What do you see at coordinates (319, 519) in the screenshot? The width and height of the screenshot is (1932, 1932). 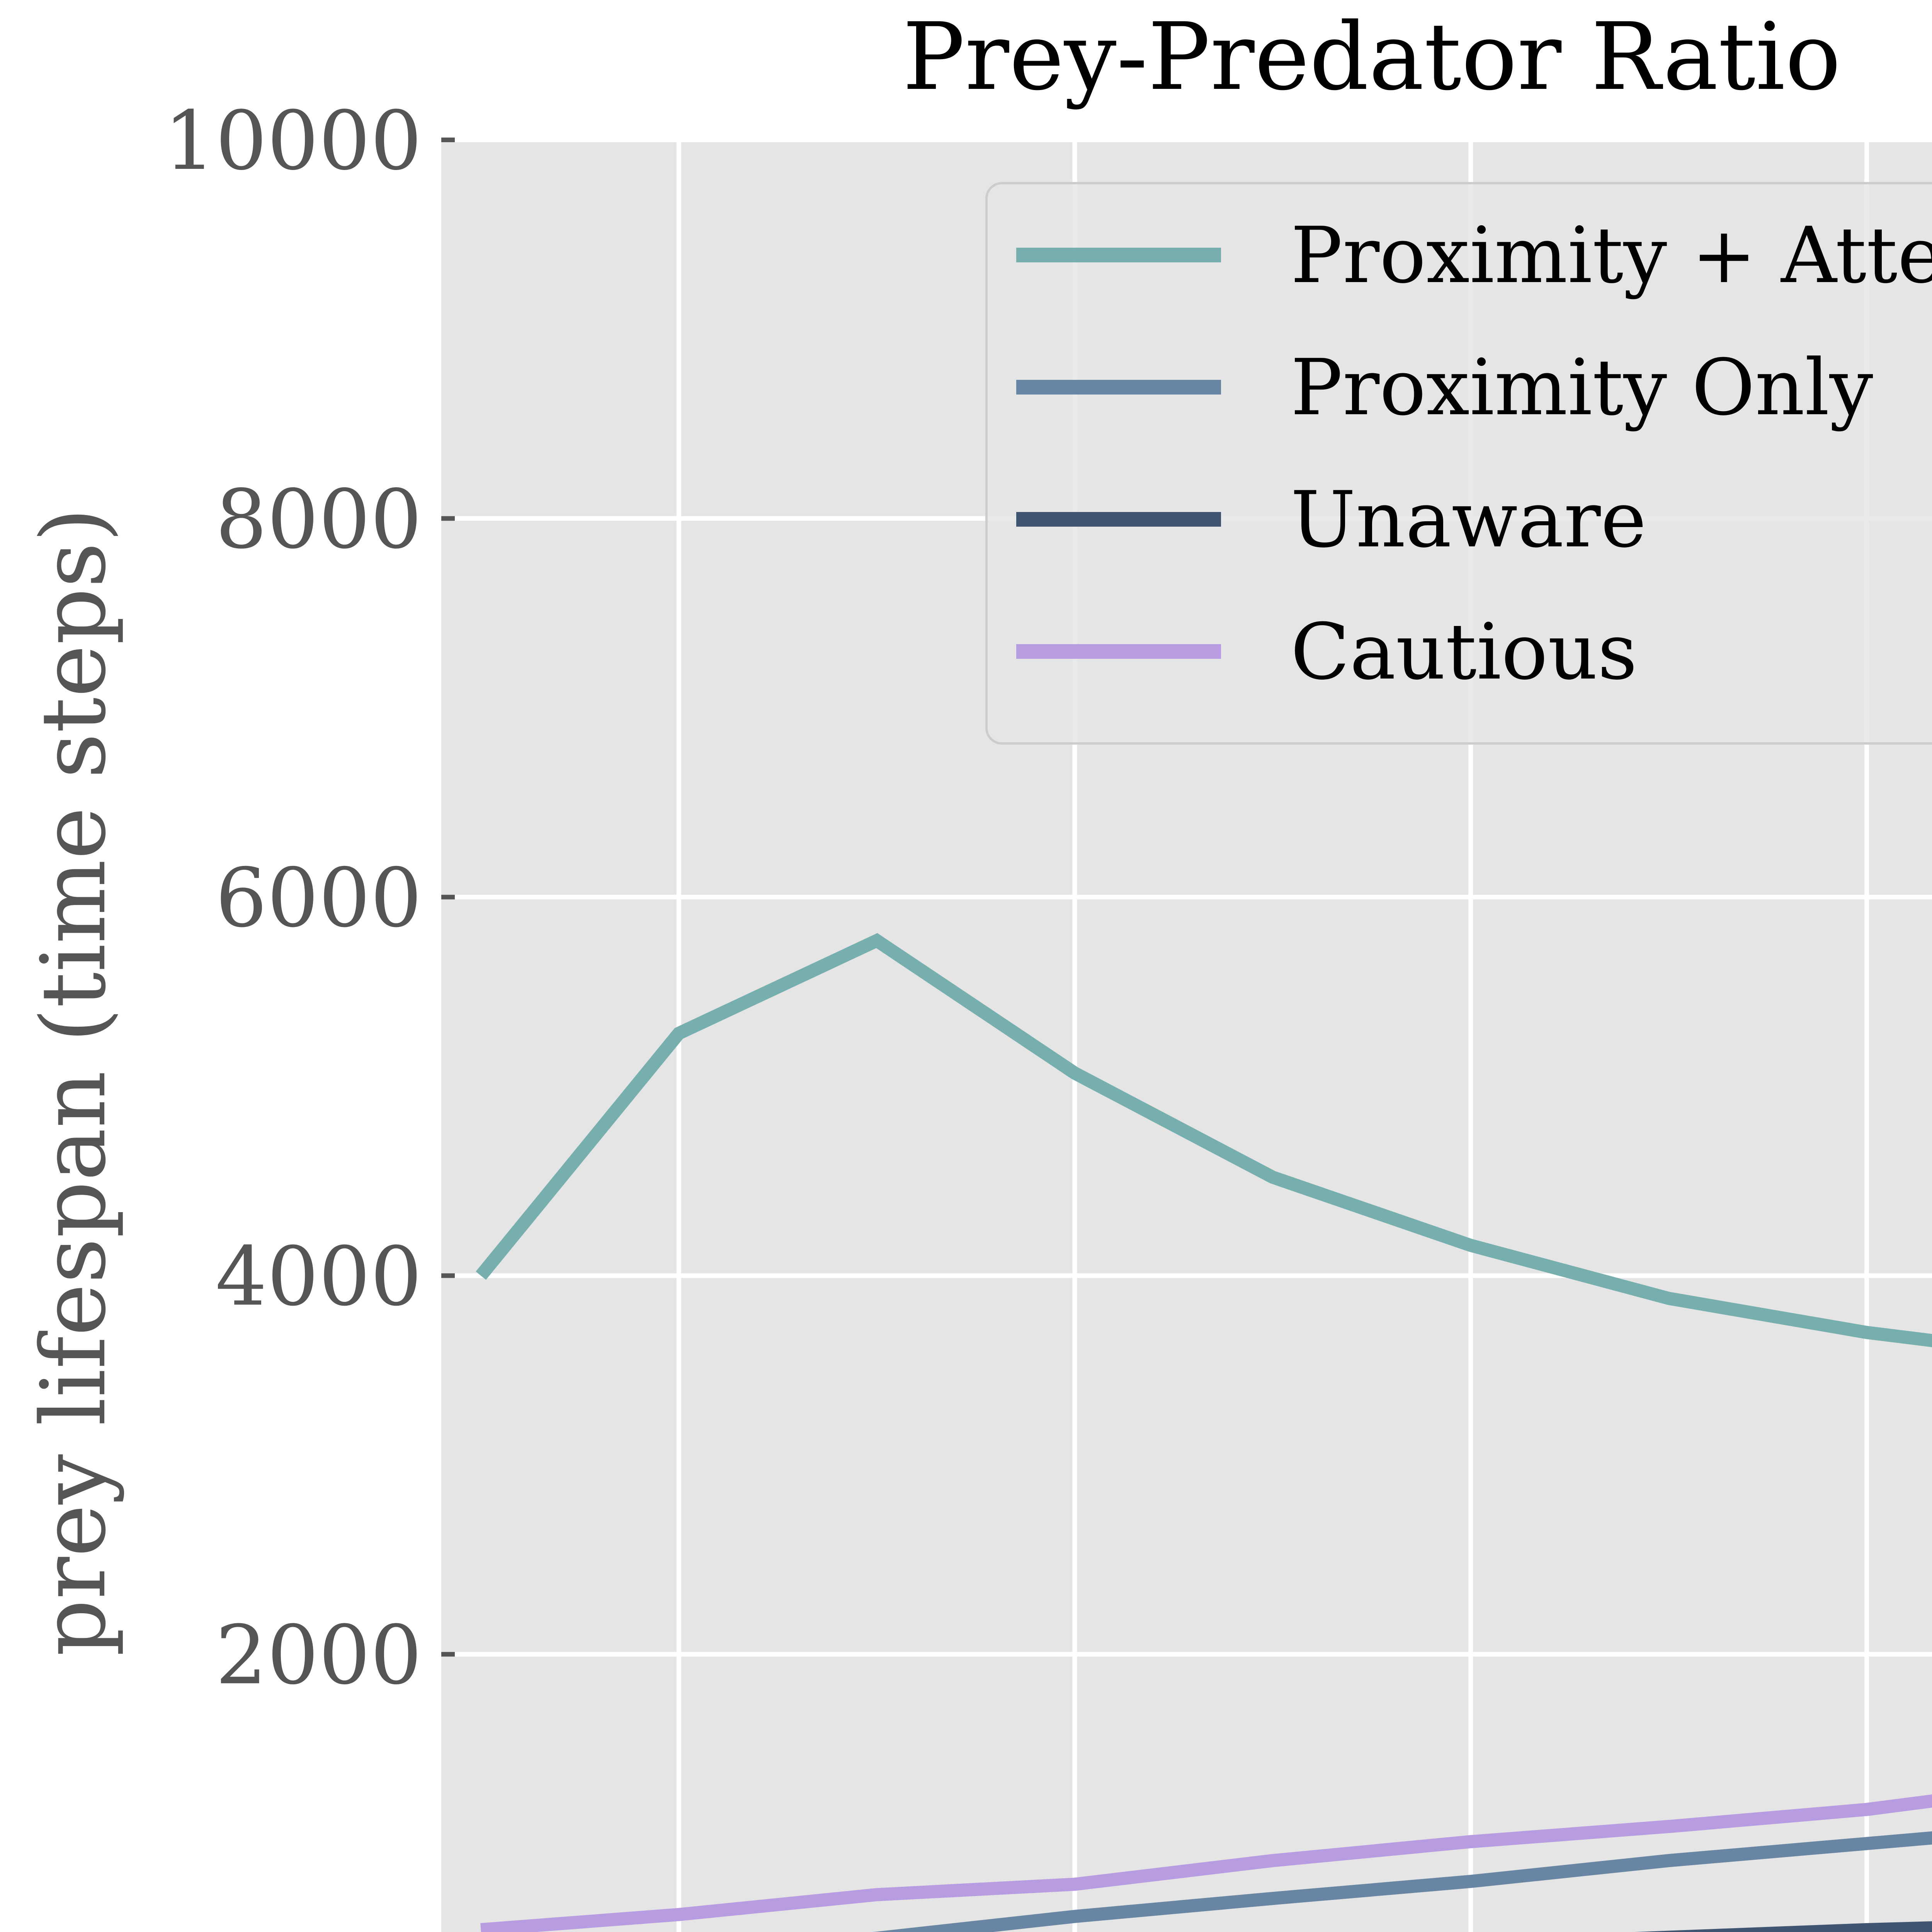 I see `y-tick-label: 8000` at bounding box center [319, 519].